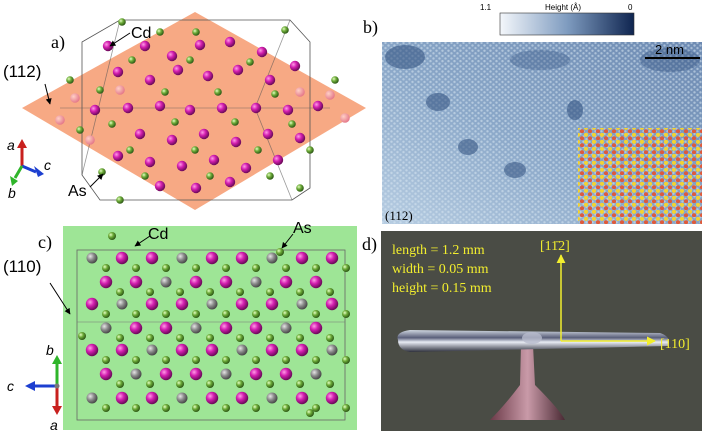 The image size is (706, 434). I want to click on dim-width: width = 0.05 mm, so click(440, 269).